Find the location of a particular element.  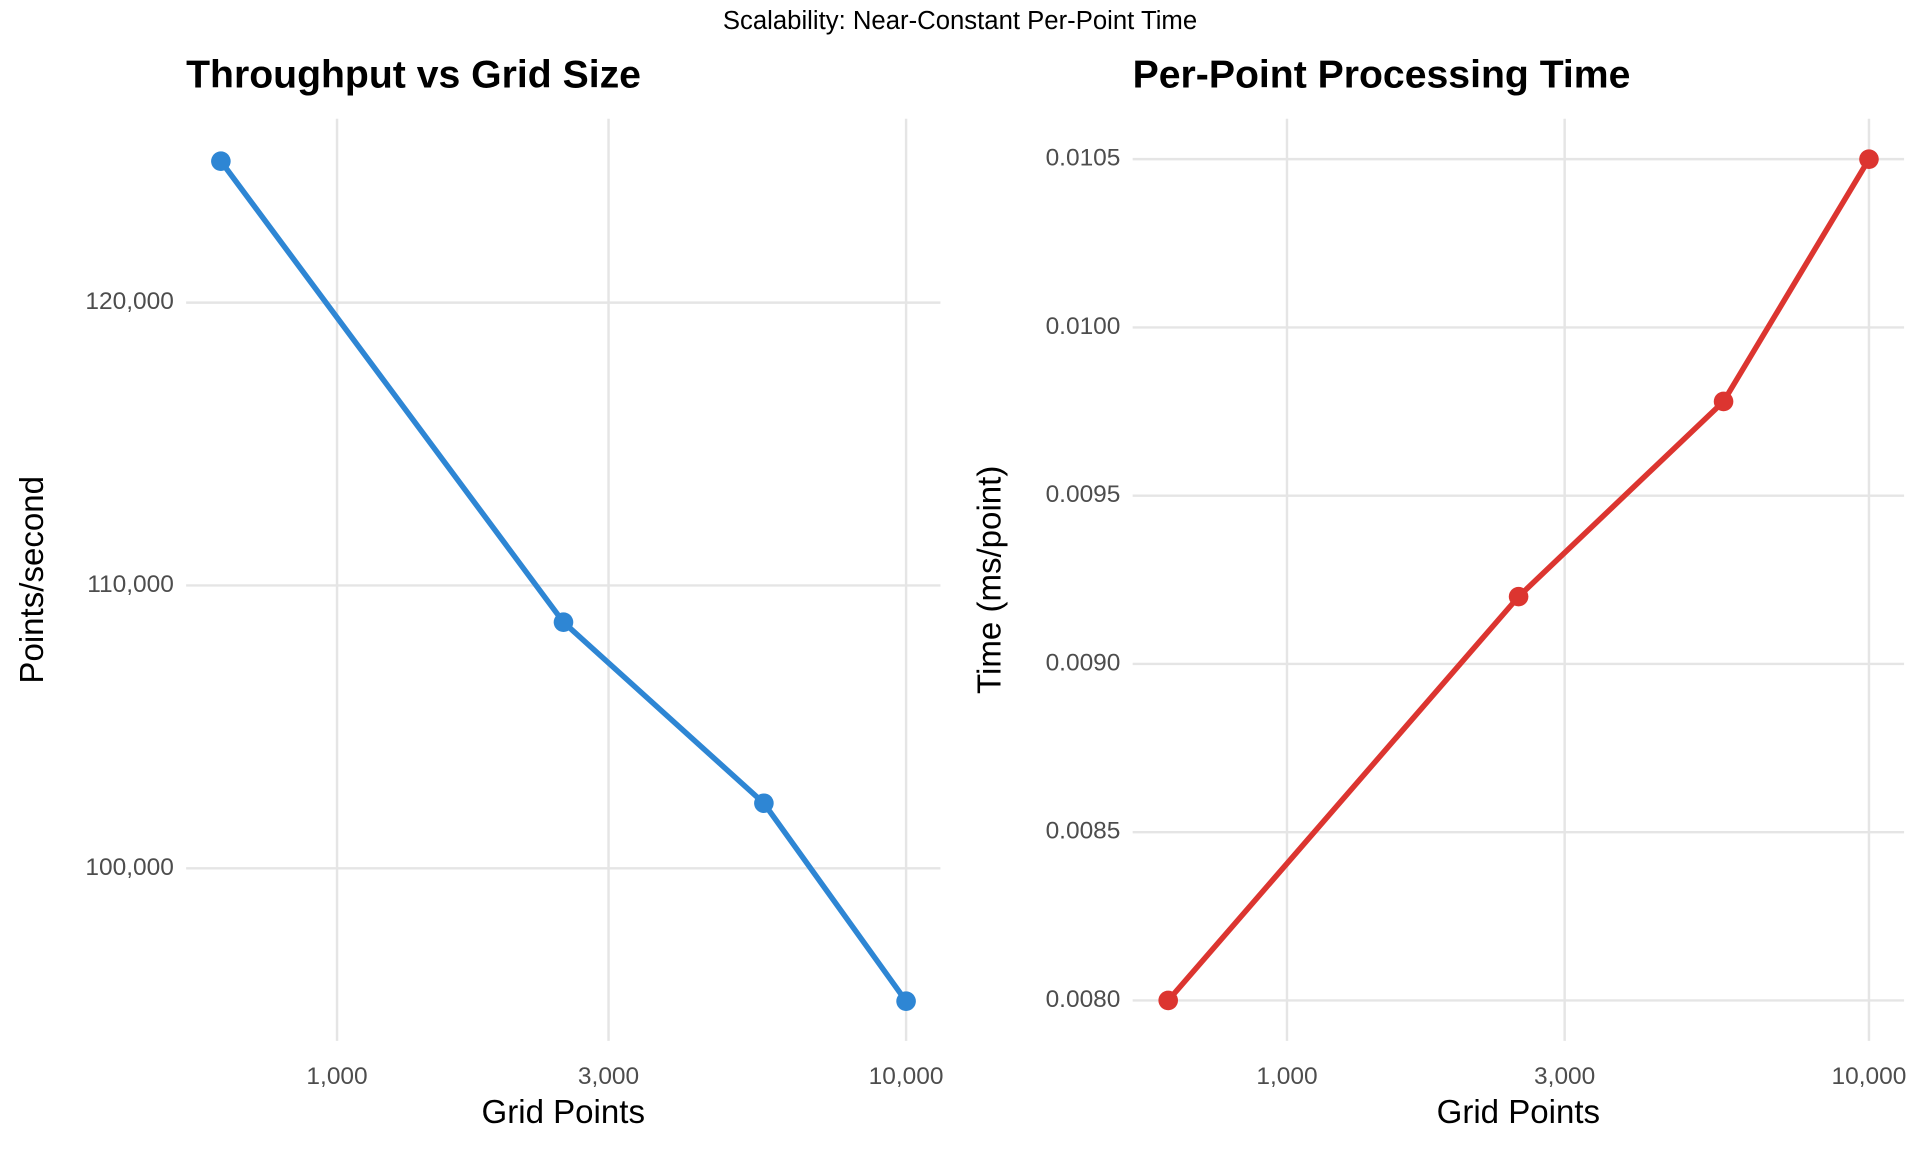

y-tick-label: 0.0100 is located at coordinates (1083, 326).